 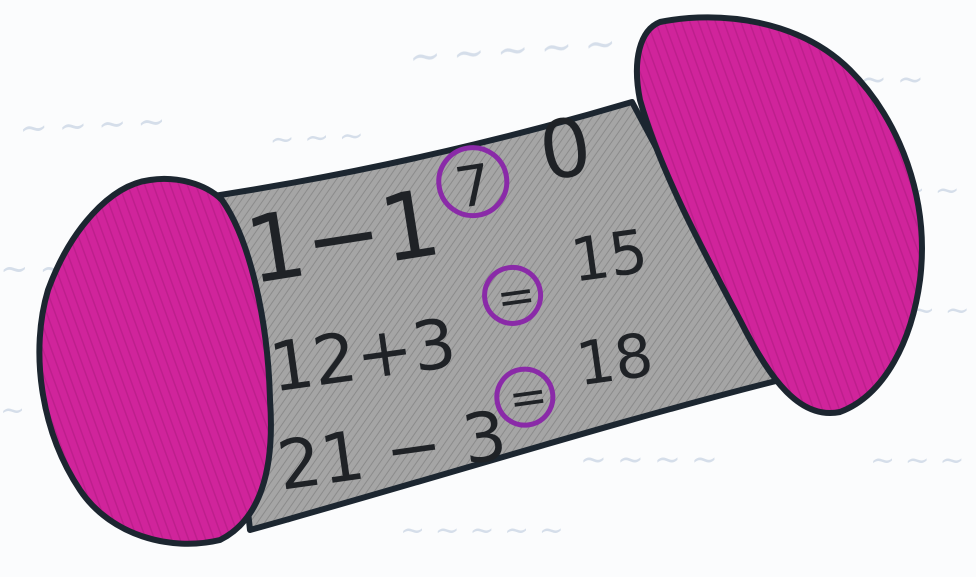 I want to click on equation-3-right: 18, so click(x=614, y=360).